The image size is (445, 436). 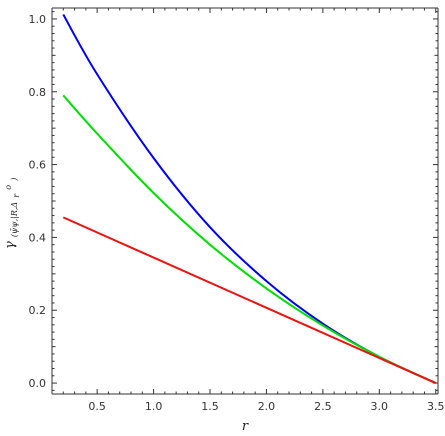 What do you see at coordinates (38, 165) in the screenshot?
I see `y-tick-label: 0.6` at bounding box center [38, 165].